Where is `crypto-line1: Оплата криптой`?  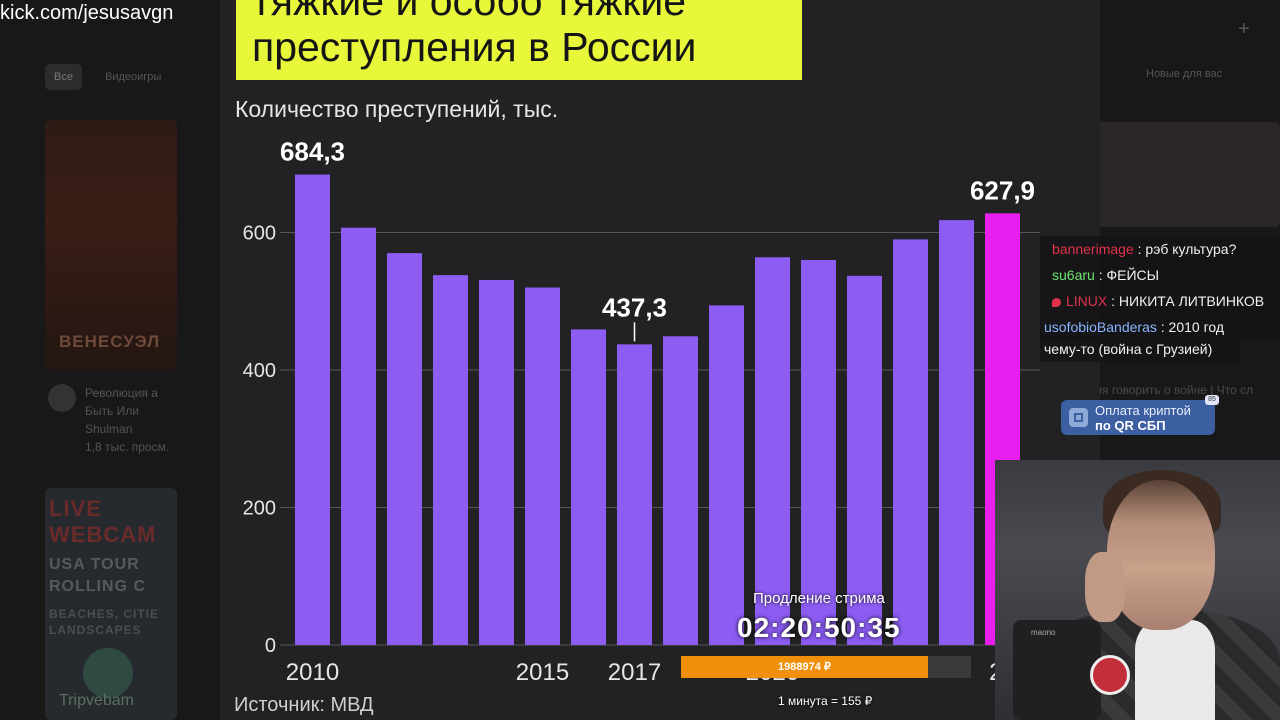
crypto-line1: Оплата криптой is located at coordinates (1143, 410).